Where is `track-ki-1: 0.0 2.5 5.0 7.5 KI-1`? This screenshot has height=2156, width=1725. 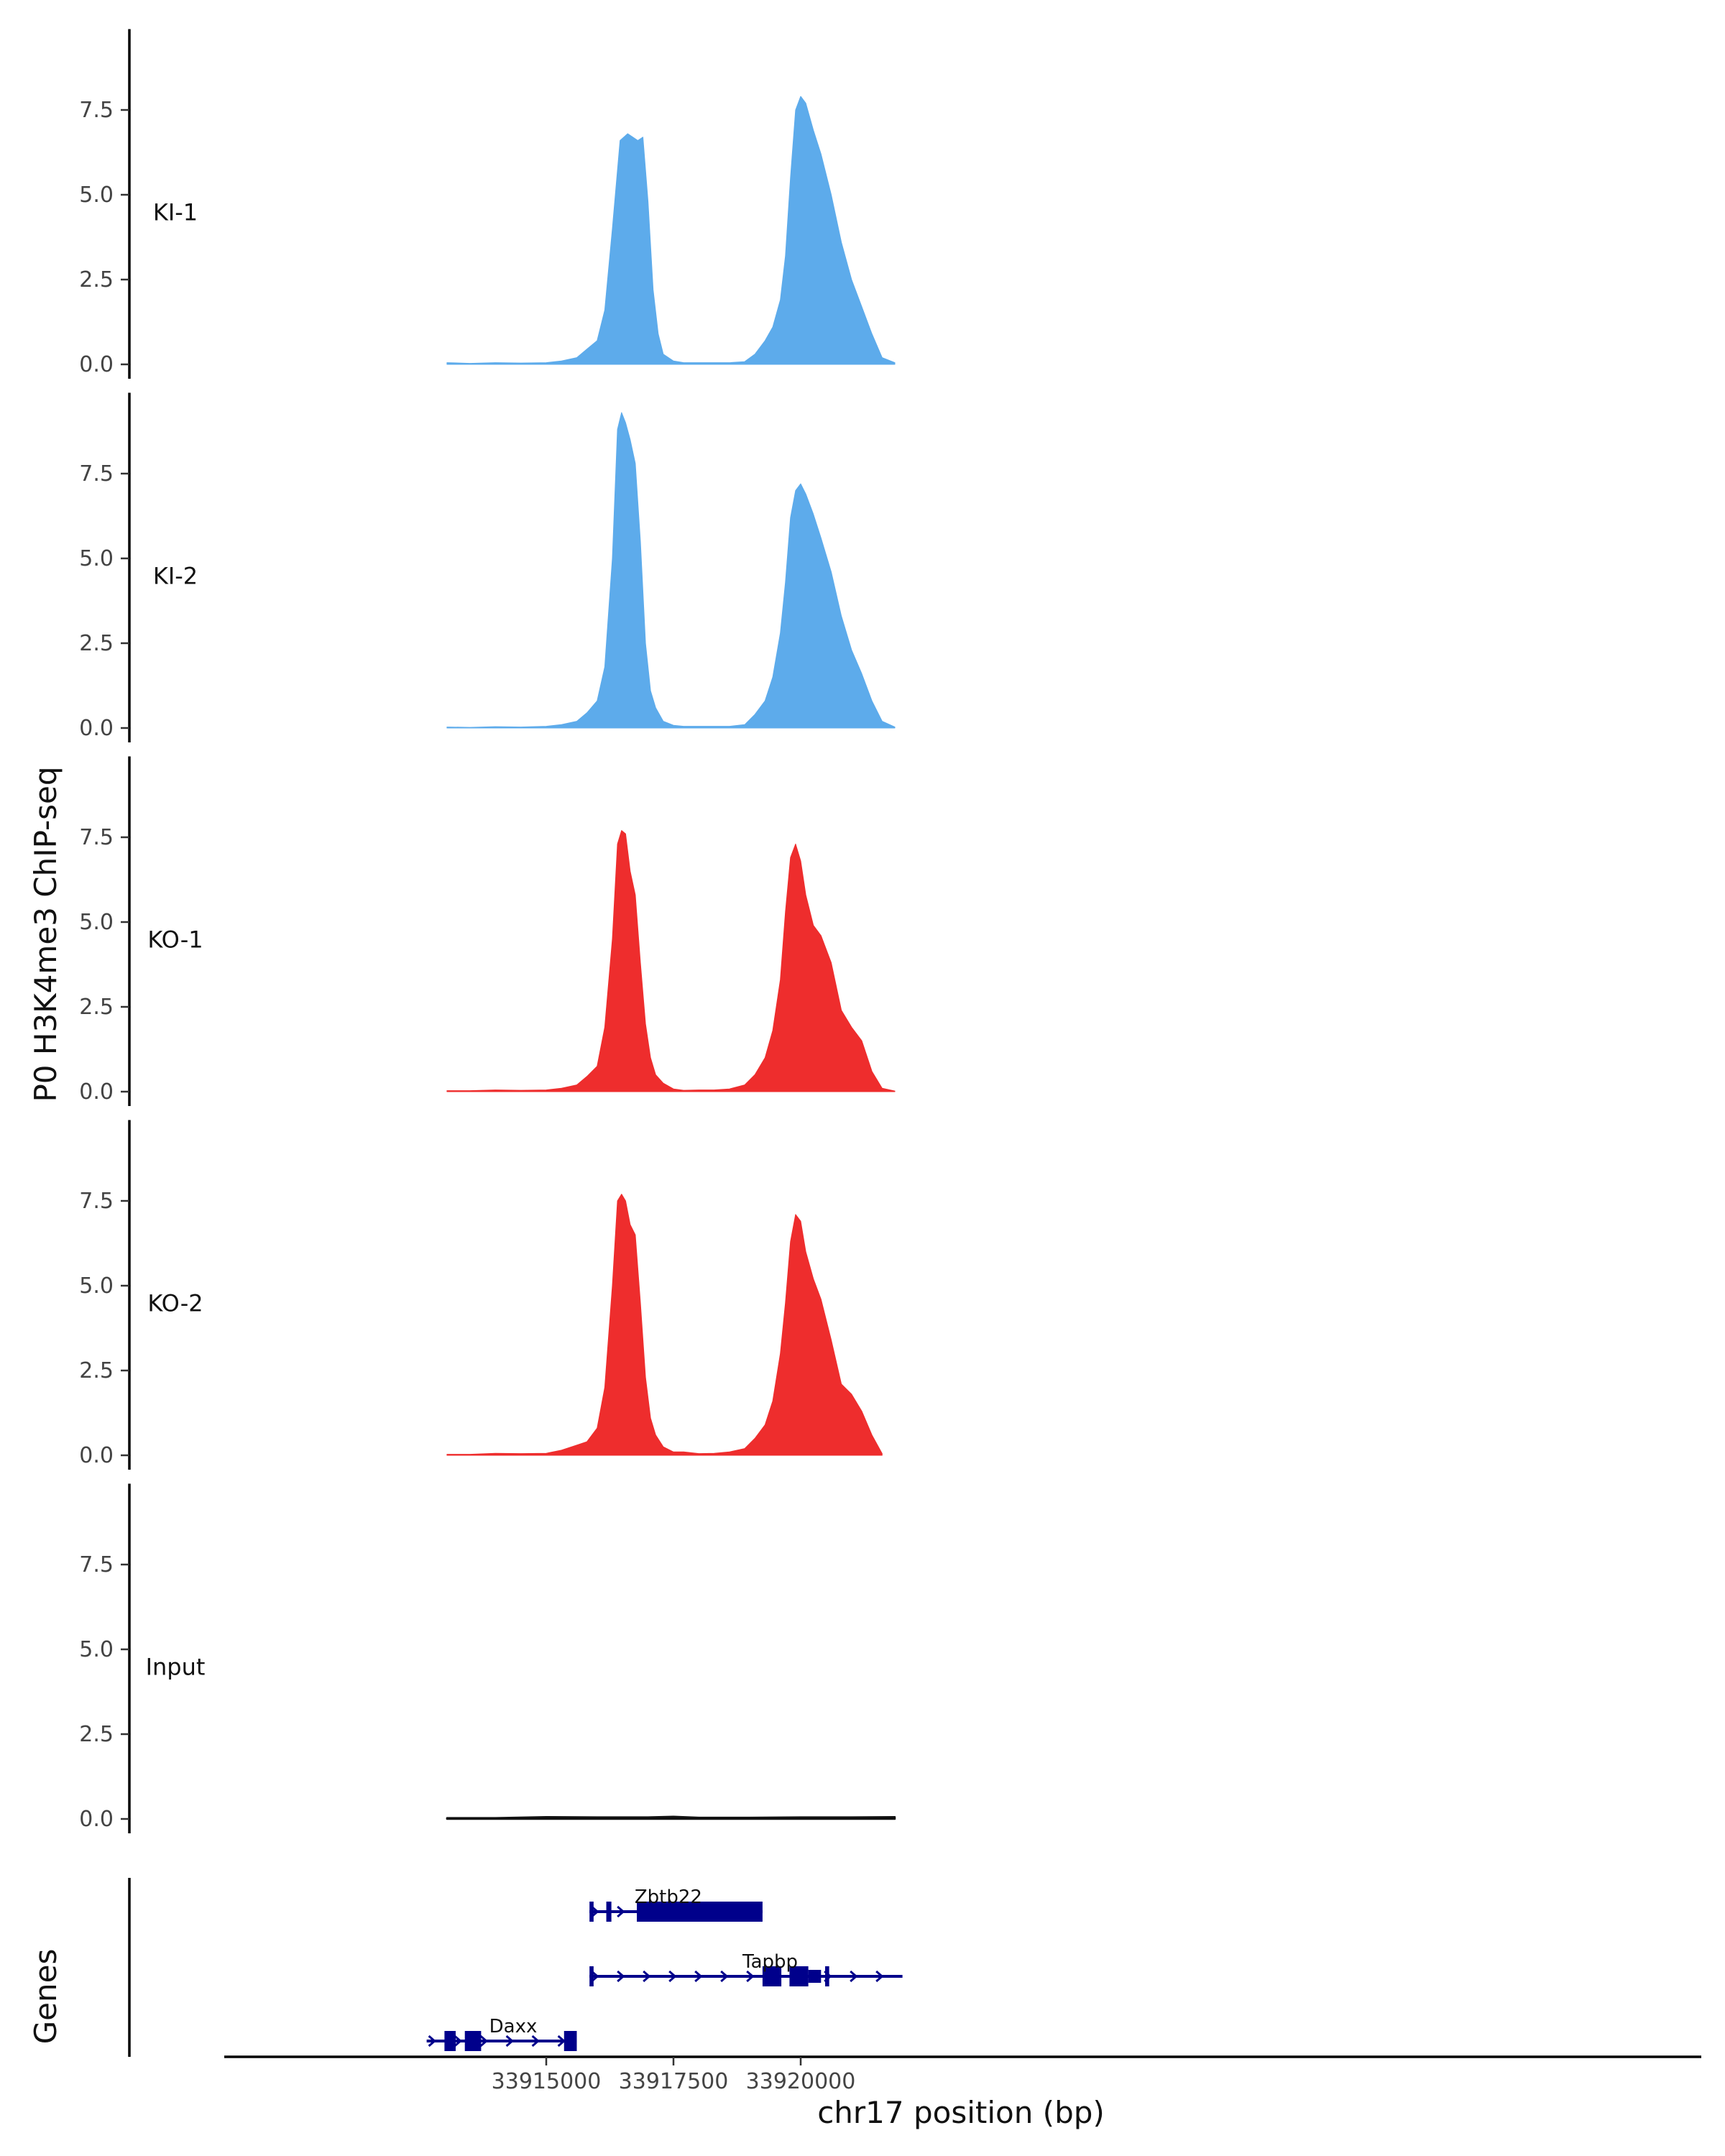 track-ki-1: 0.0 2.5 5.0 7.5 KI-1 is located at coordinates (487, 204).